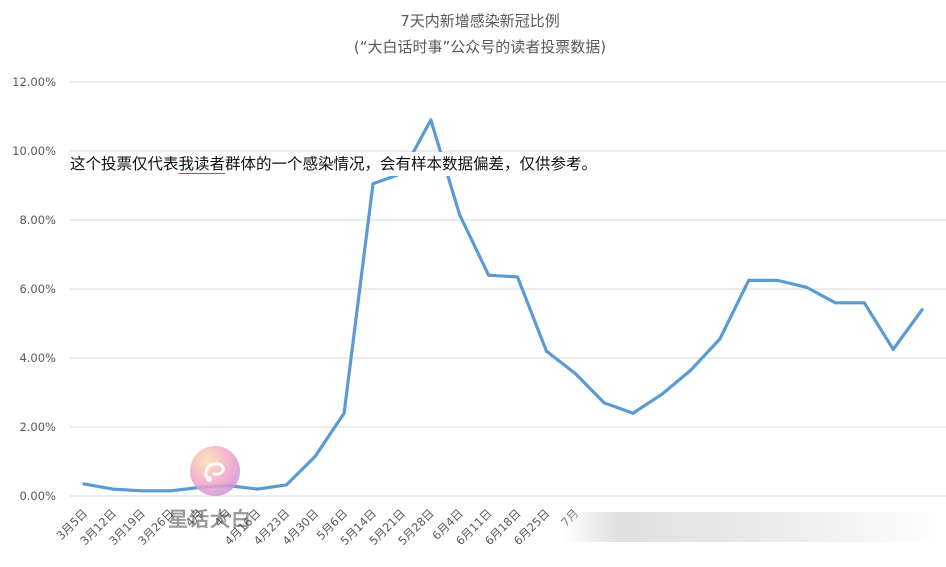  What do you see at coordinates (37, 427) in the screenshot?
I see `y-tick-label: 2.00%` at bounding box center [37, 427].